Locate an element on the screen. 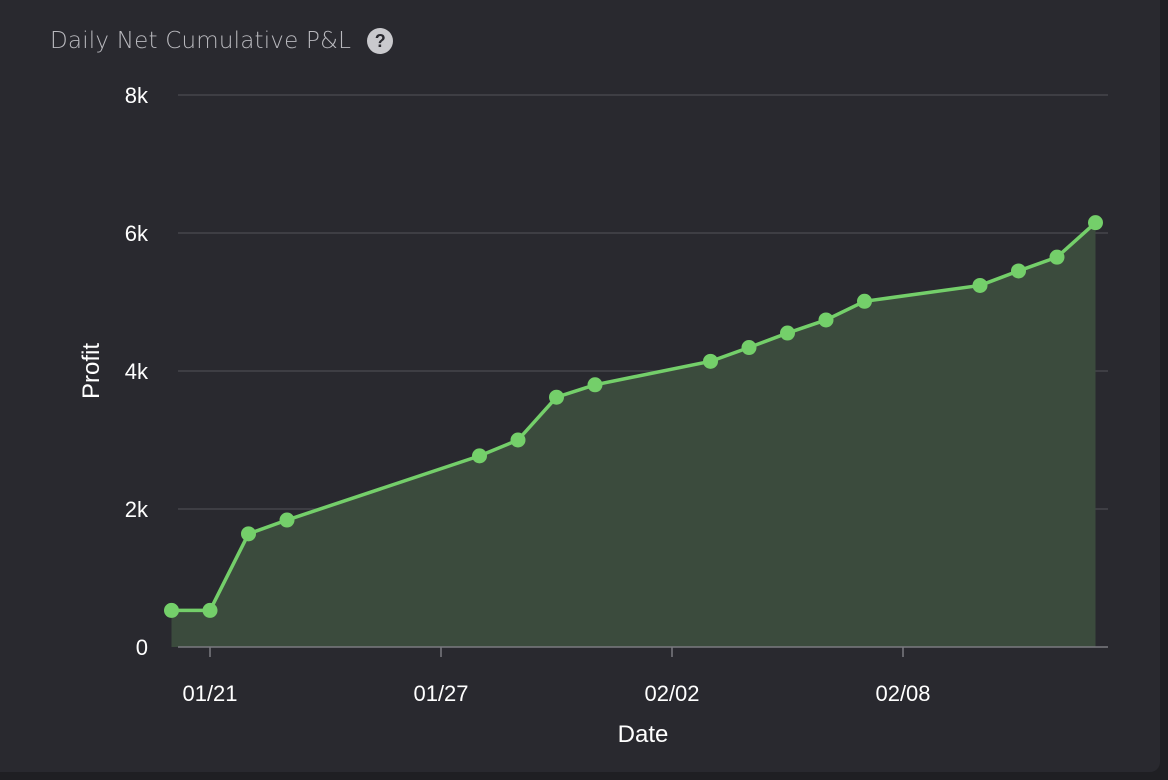 This screenshot has height=780, width=1168. help-icon: ? is located at coordinates (380, 41).